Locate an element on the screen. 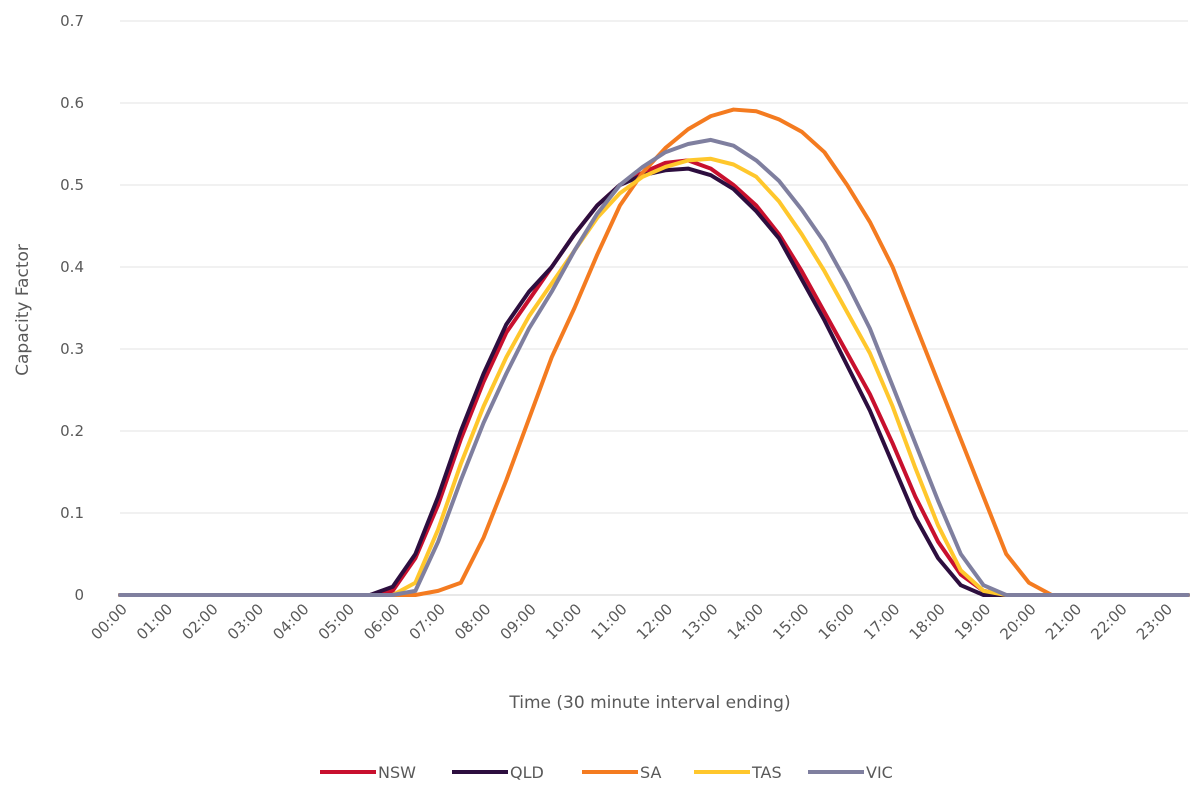  x-tick-label: 13:00 is located at coordinates (699, 621).